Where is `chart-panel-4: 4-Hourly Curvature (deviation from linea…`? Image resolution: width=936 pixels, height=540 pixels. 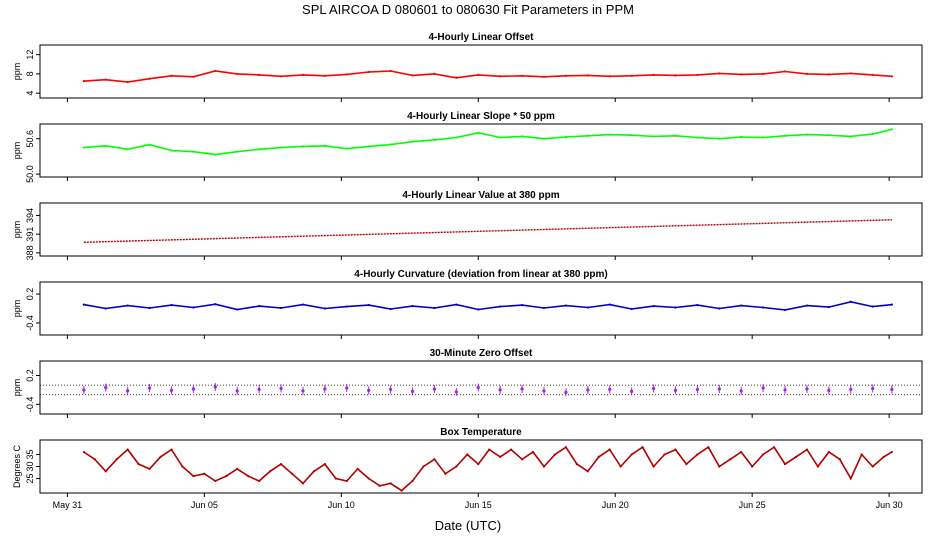 chart-panel-4: 4-Hourly Curvature (deviation from linea… is located at coordinates (467, 304).